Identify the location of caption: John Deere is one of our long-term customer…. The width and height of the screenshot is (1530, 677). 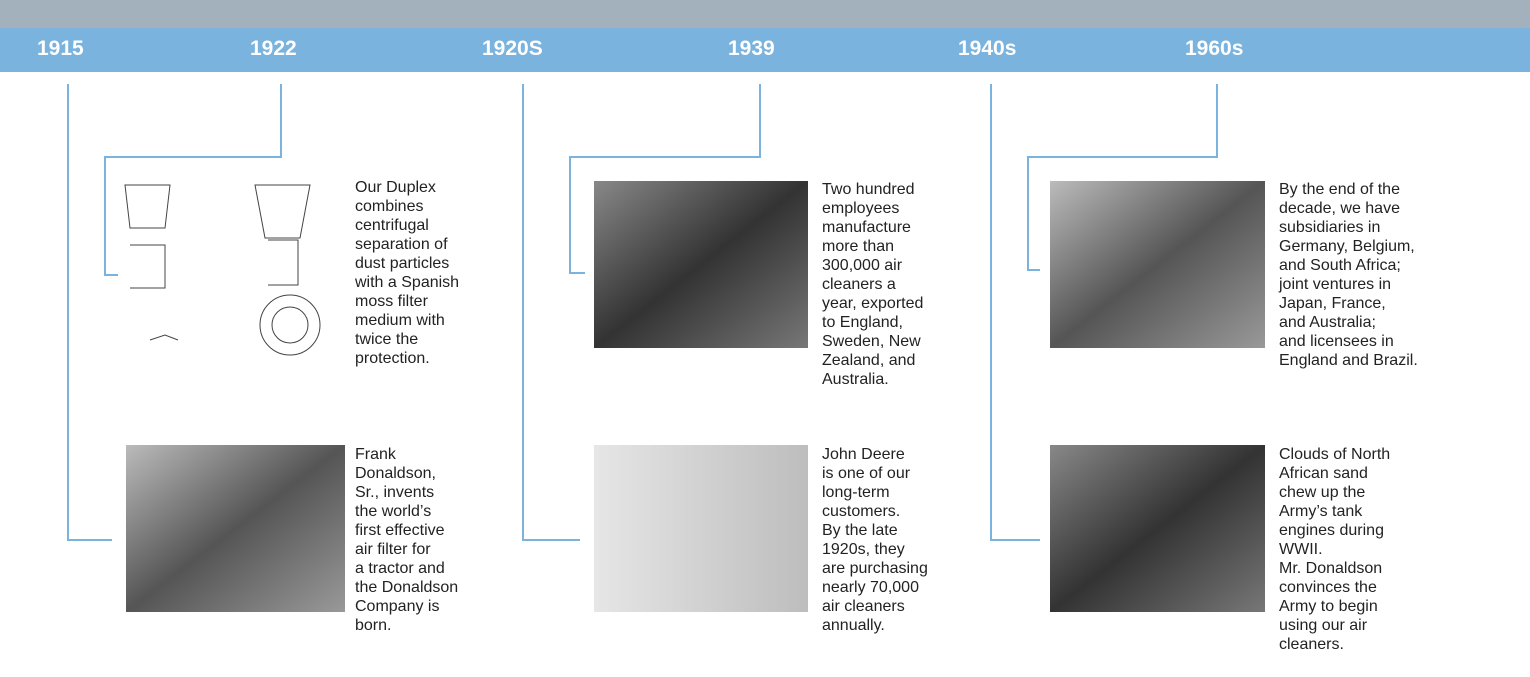
(875, 540).